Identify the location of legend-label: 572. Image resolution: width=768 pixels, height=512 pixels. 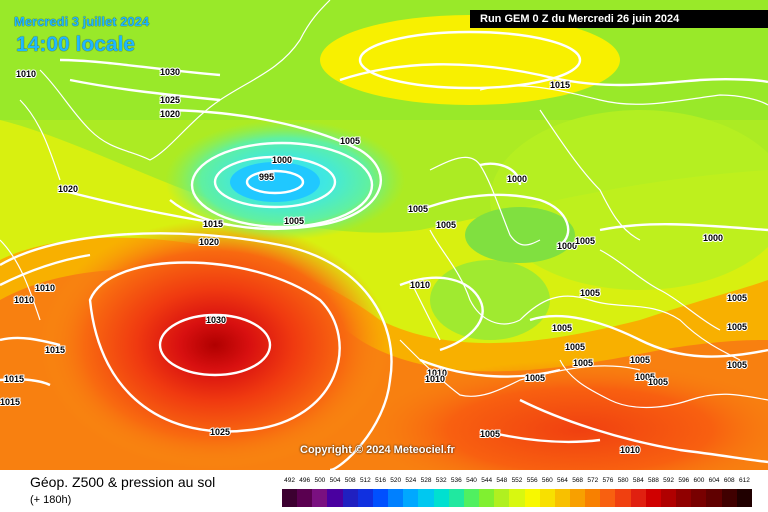
(593, 480).